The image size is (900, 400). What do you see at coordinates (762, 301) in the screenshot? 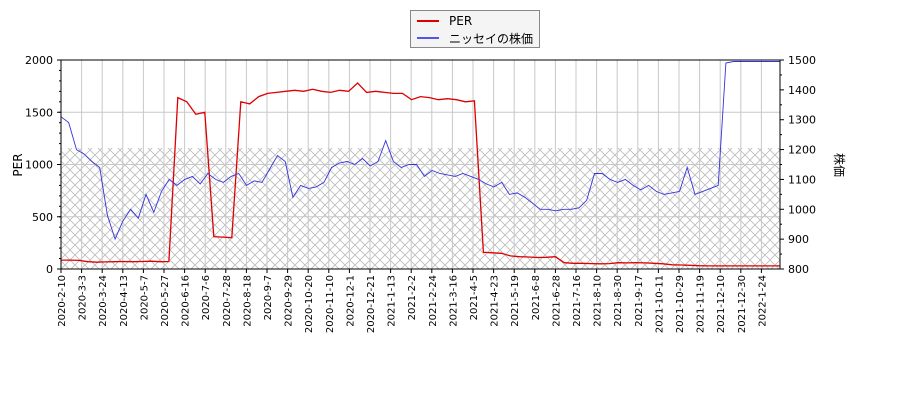
I see `x-tick-label: 2022-1-24` at bounding box center [762, 301].